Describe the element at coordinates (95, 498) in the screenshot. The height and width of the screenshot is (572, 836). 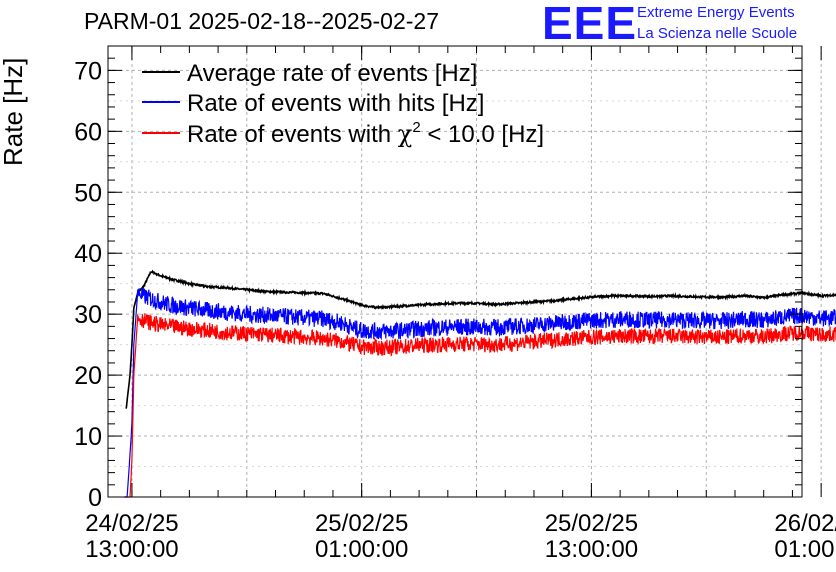
I see `y-tick-label: 0` at that location.